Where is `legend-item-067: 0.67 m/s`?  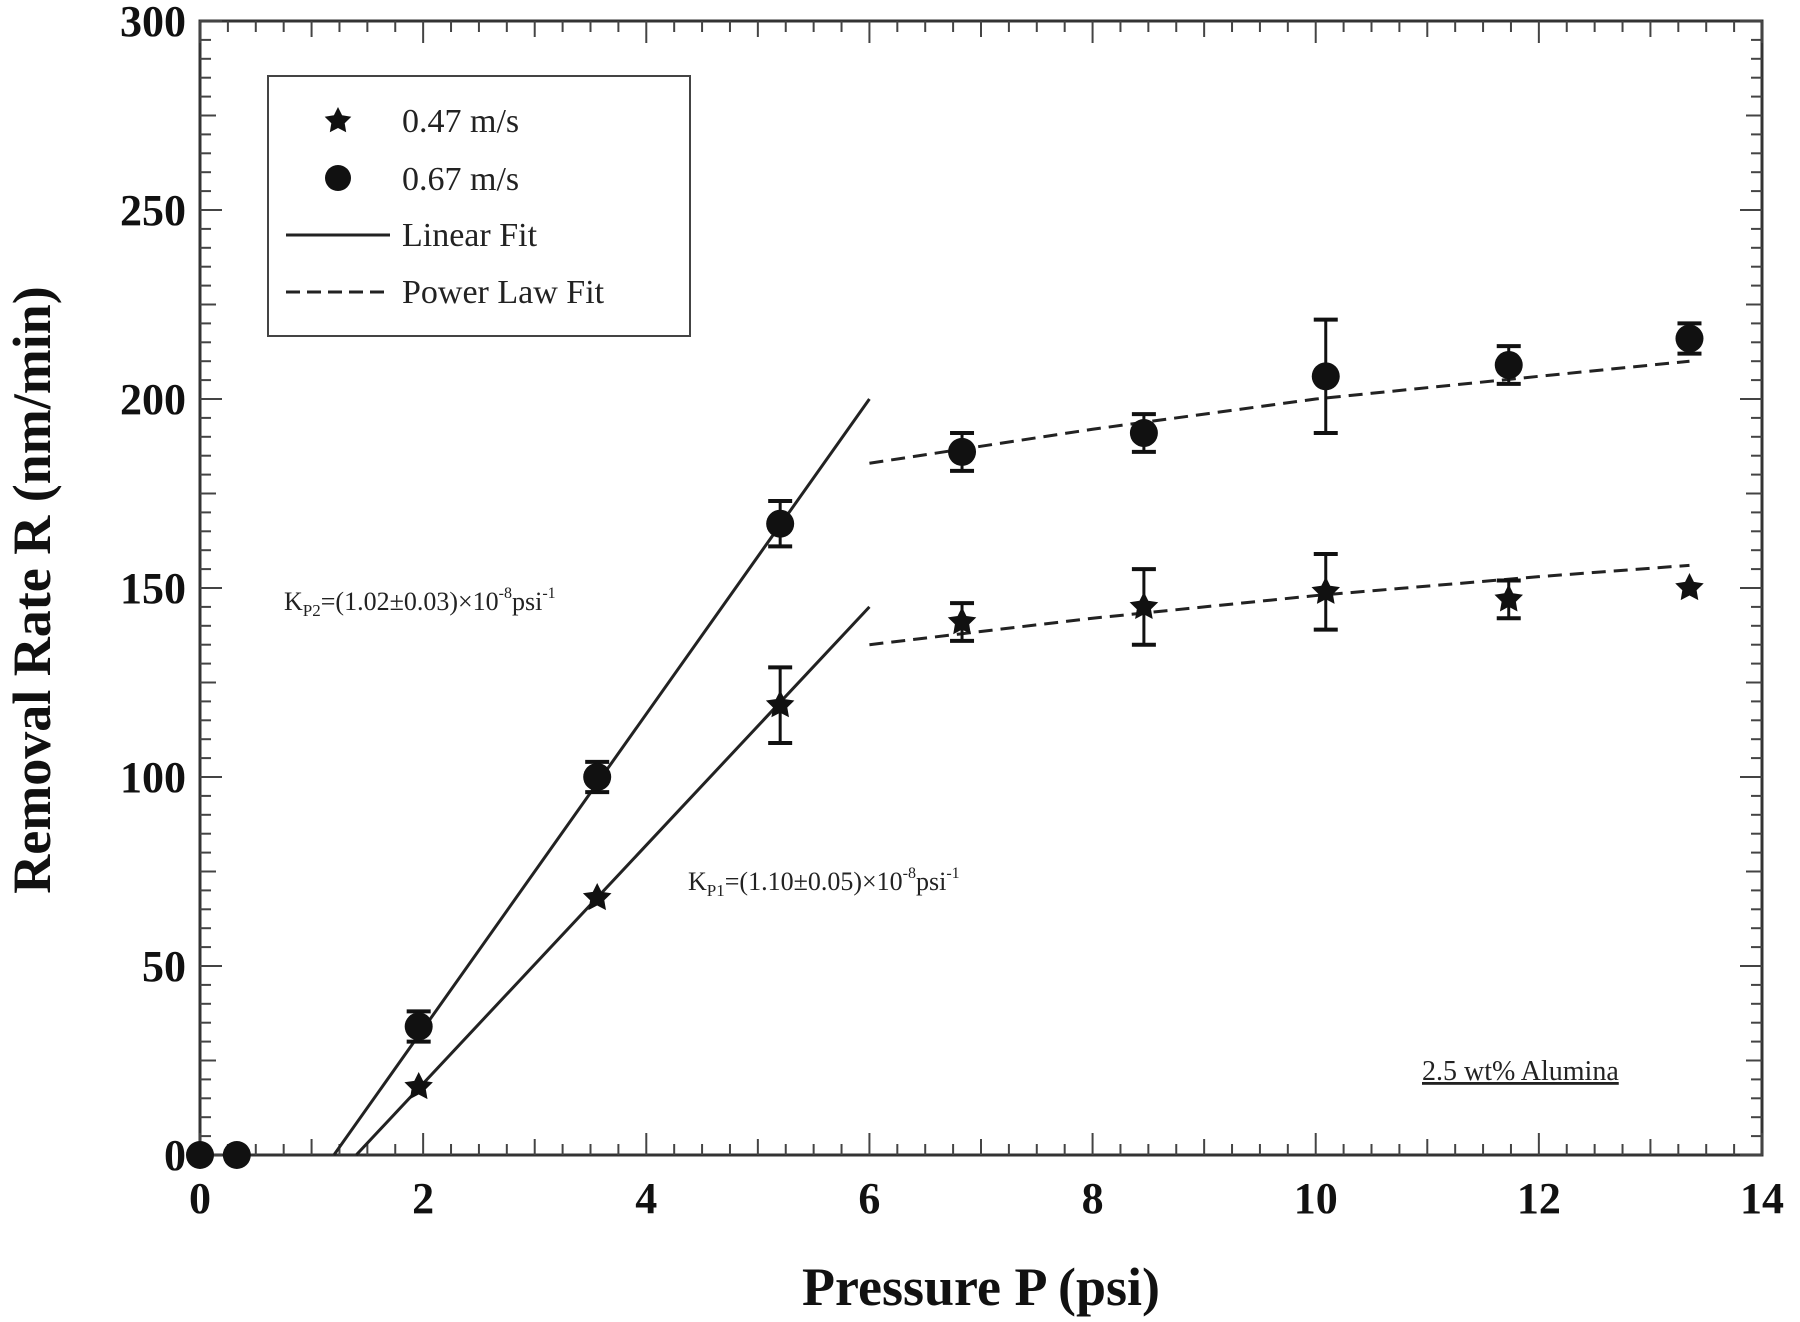 legend-item-067: 0.67 m/s is located at coordinates (422, 179).